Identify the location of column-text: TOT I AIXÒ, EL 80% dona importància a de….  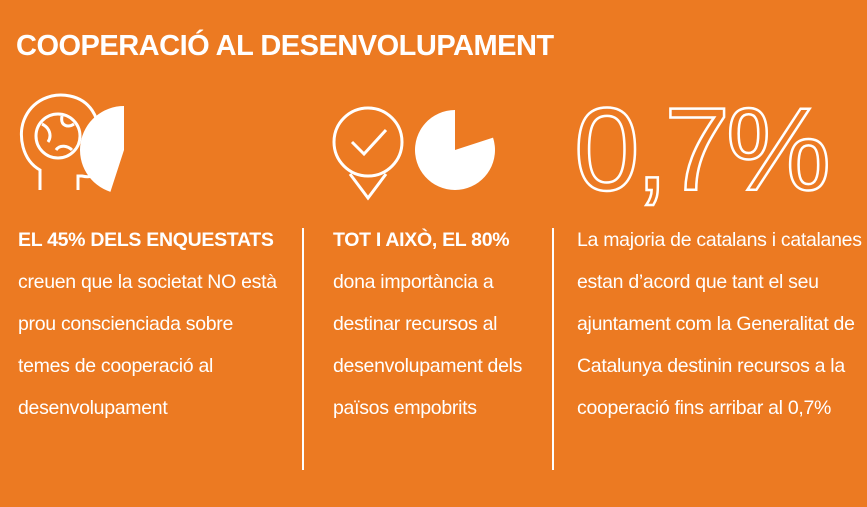
(433, 324).